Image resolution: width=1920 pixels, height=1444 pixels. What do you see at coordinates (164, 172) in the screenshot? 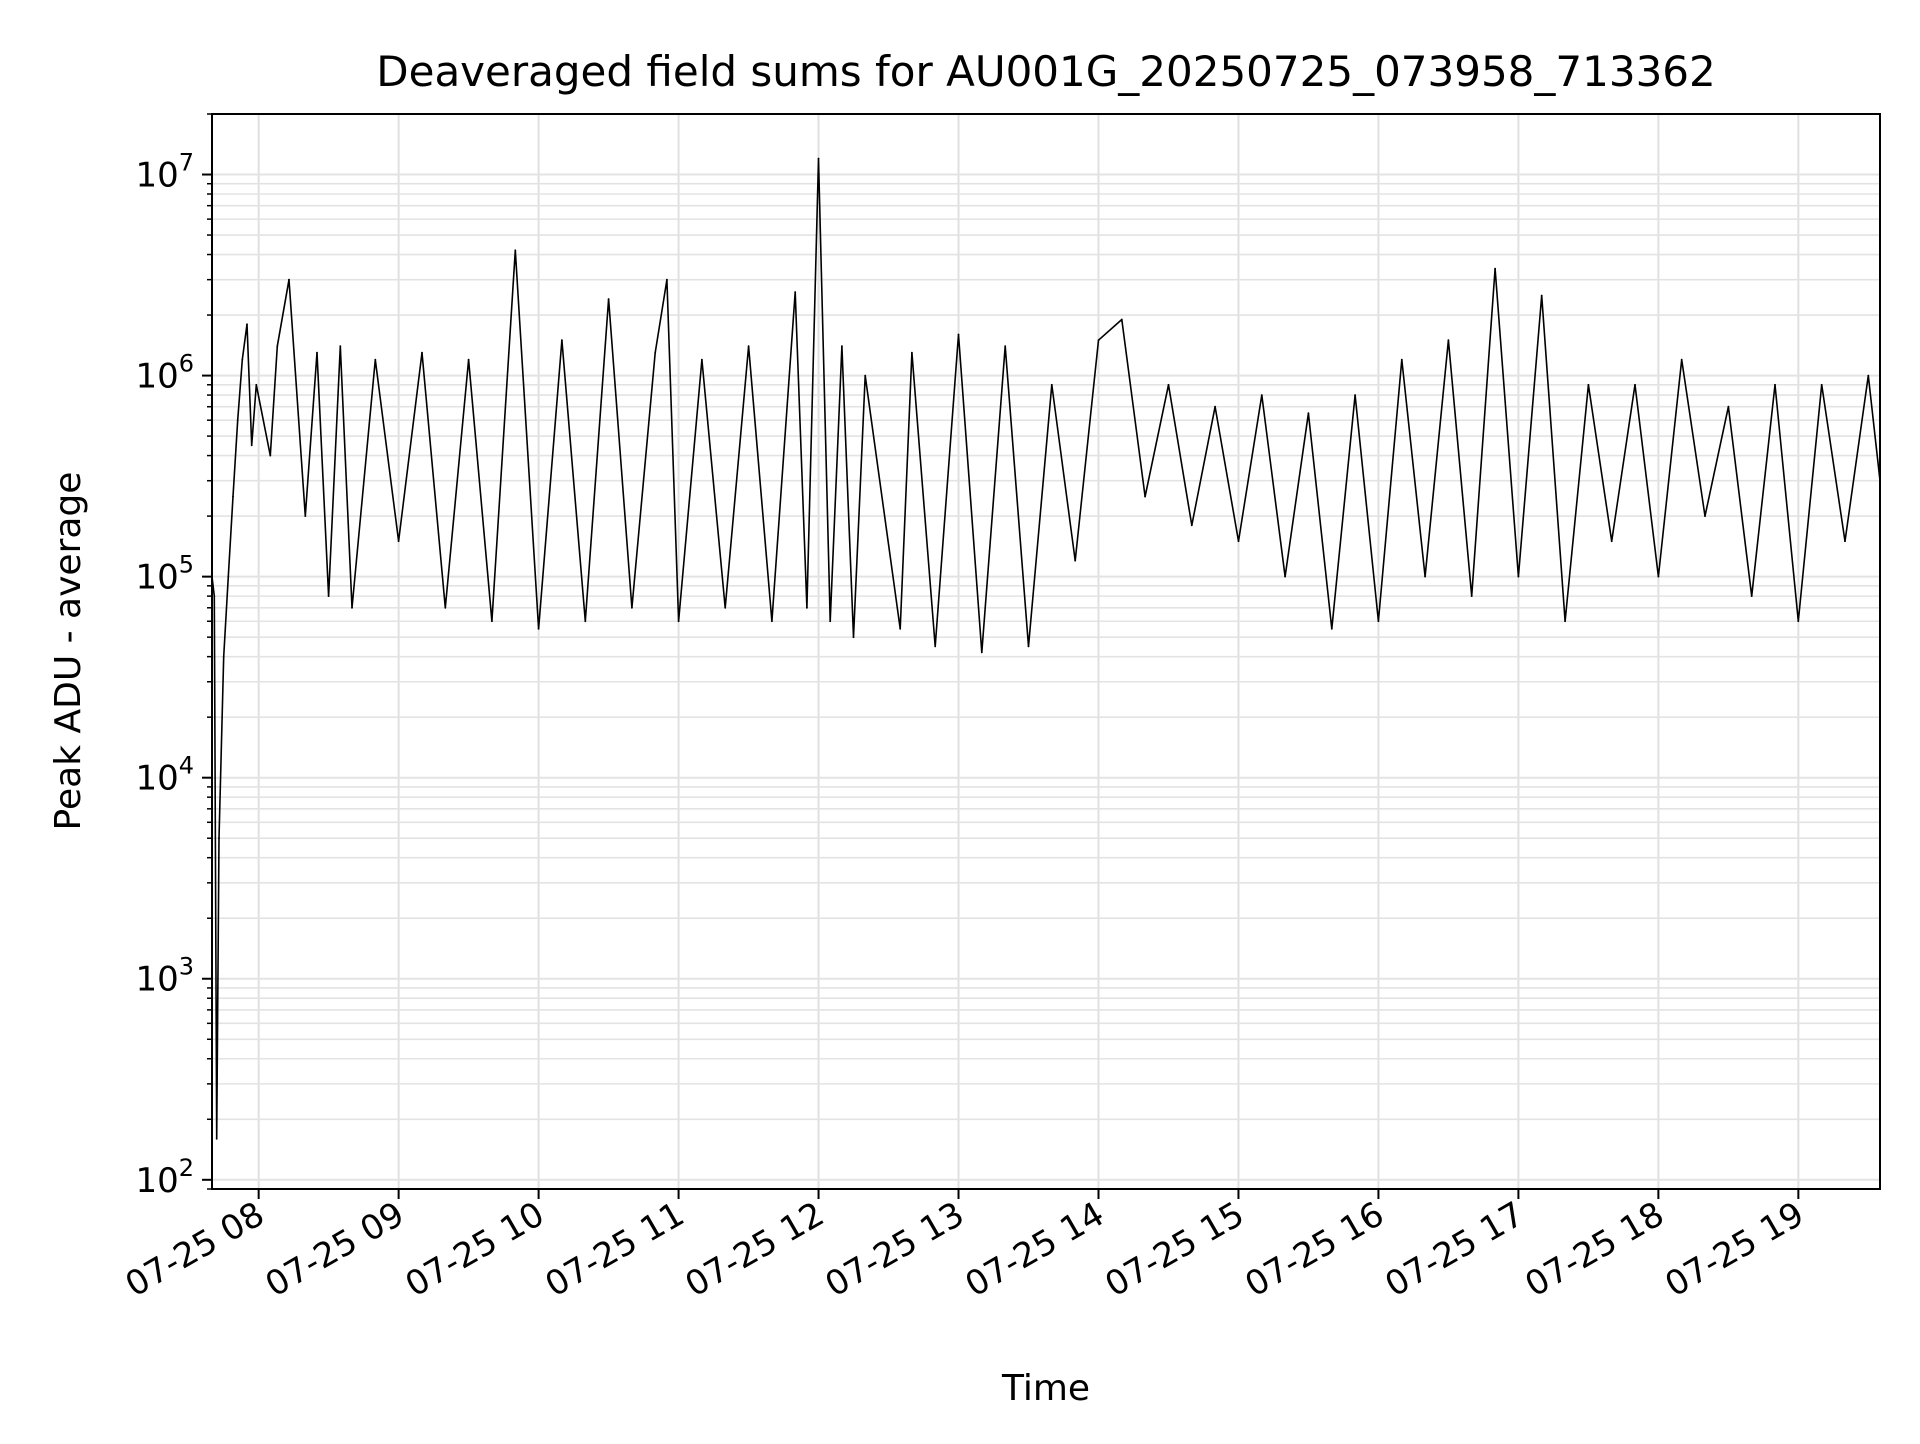
I see `y-tick-label: 10⁷` at bounding box center [164, 172].